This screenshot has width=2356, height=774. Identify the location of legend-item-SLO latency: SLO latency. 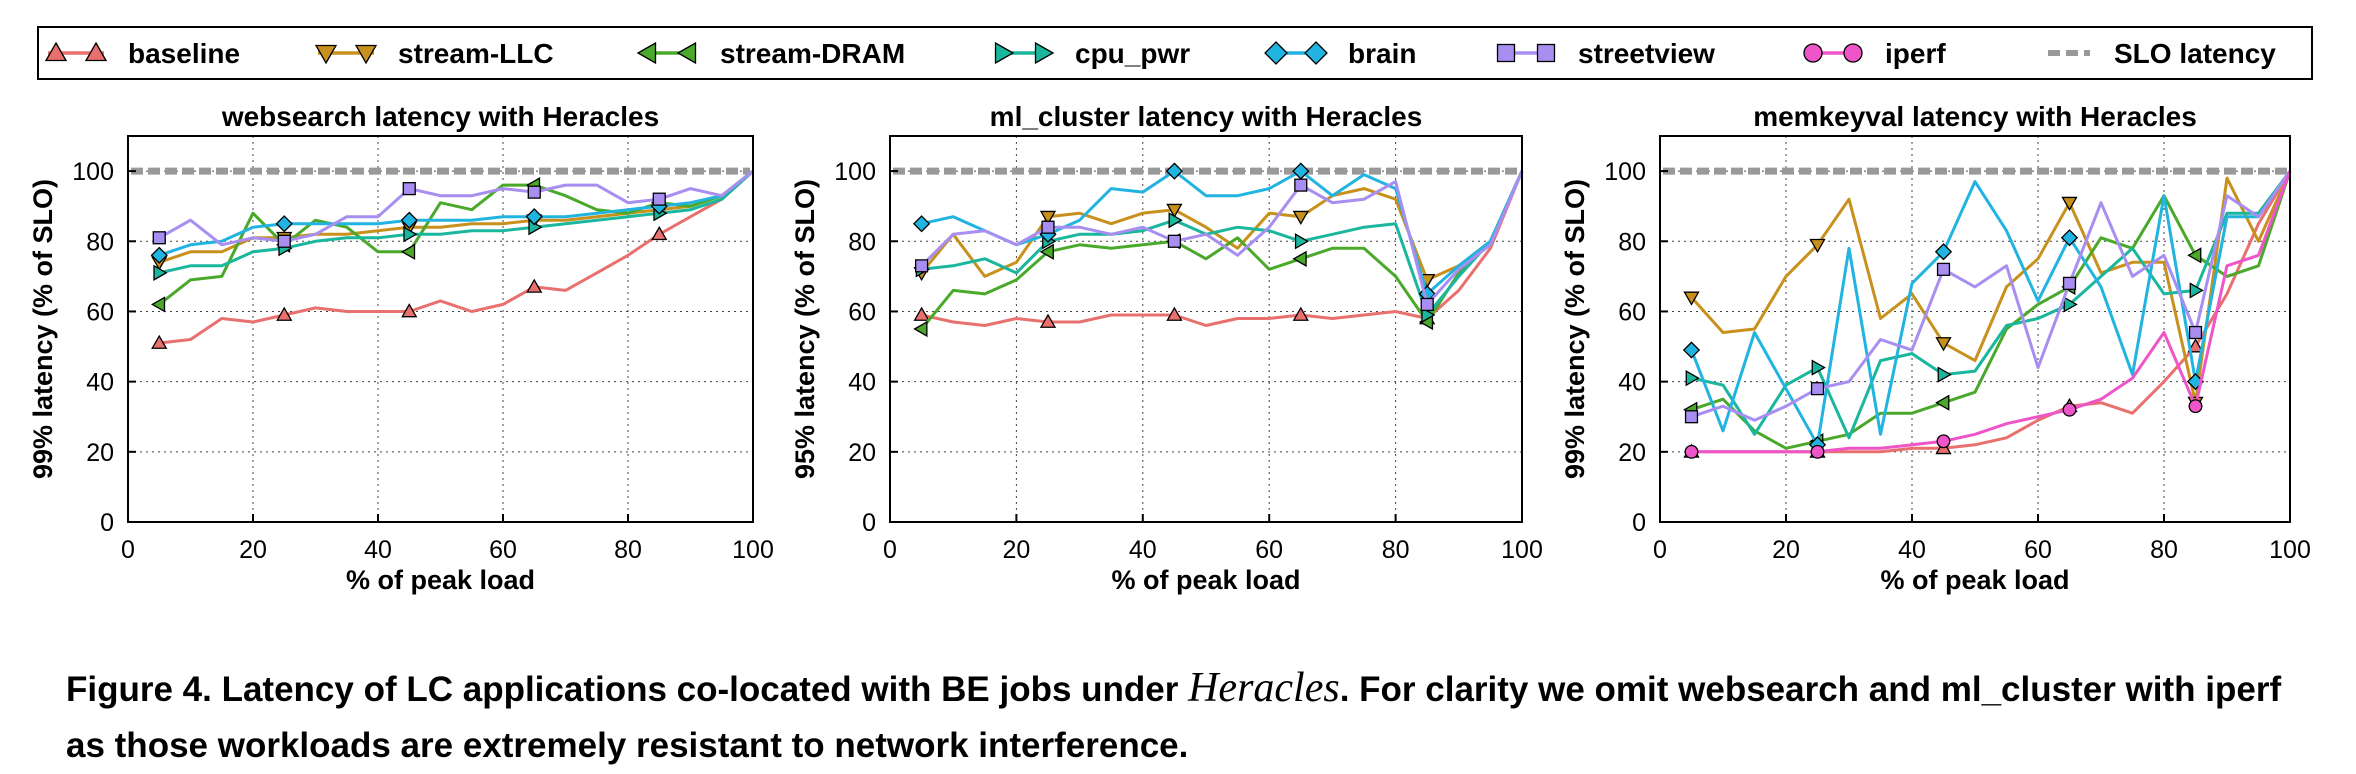
(2162, 53).